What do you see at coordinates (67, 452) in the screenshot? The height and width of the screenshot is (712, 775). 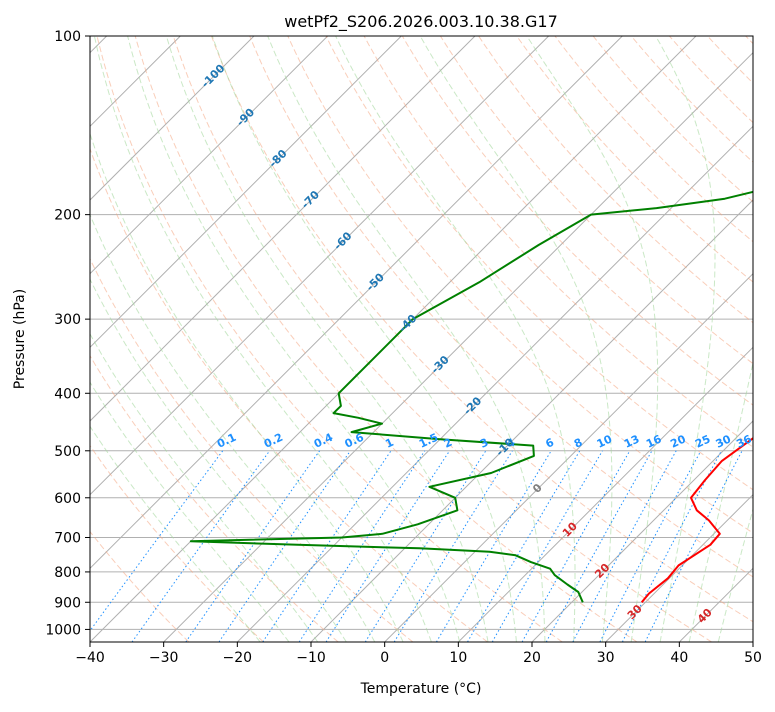 I see `y-tick-label: 500` at bounding box center [67, 452].